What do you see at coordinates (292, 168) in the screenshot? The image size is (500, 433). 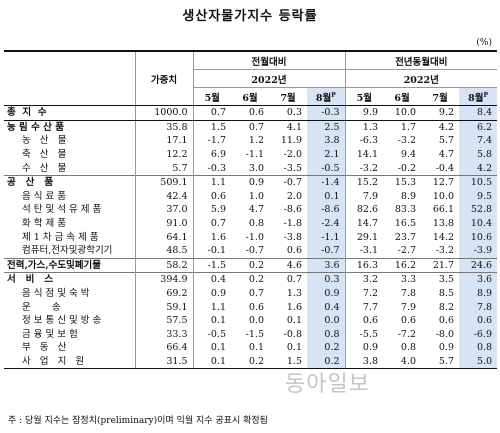 I see `mom-value-cell: -3.5` at bounding box center [292, 168].